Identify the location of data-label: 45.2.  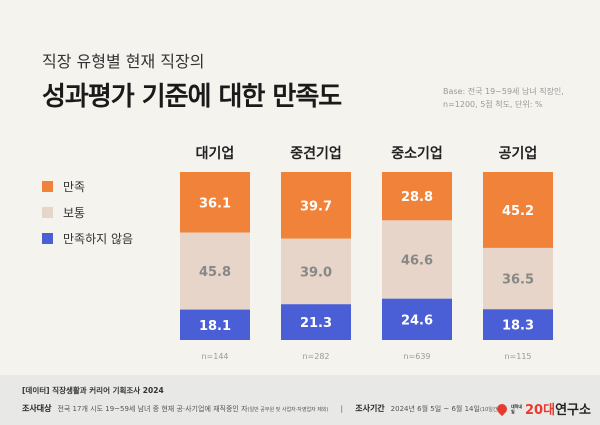
(518, 211).